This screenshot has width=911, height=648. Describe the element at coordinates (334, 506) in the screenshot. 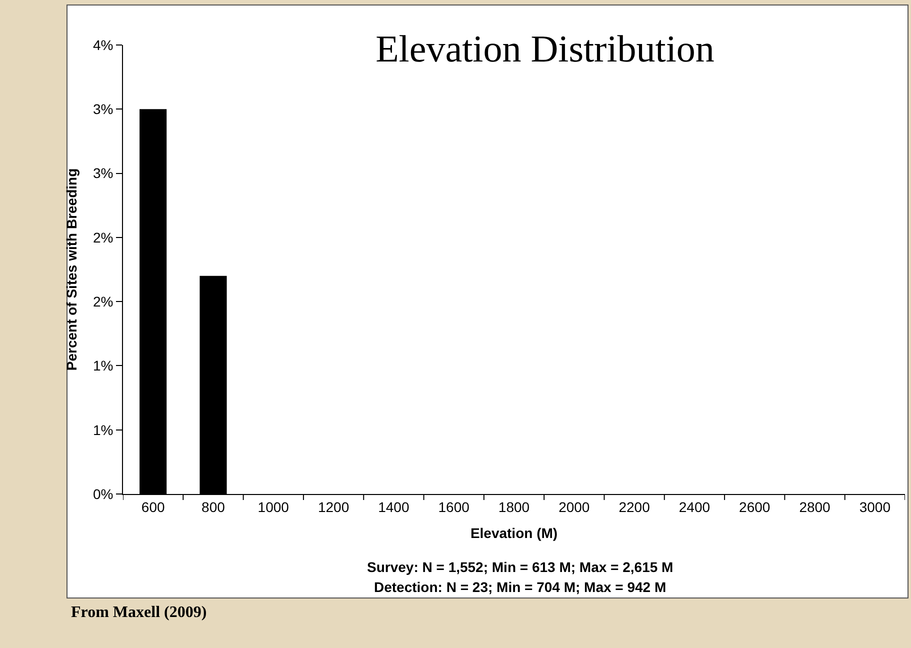

I see `x-tick-label: 1200` at that location.